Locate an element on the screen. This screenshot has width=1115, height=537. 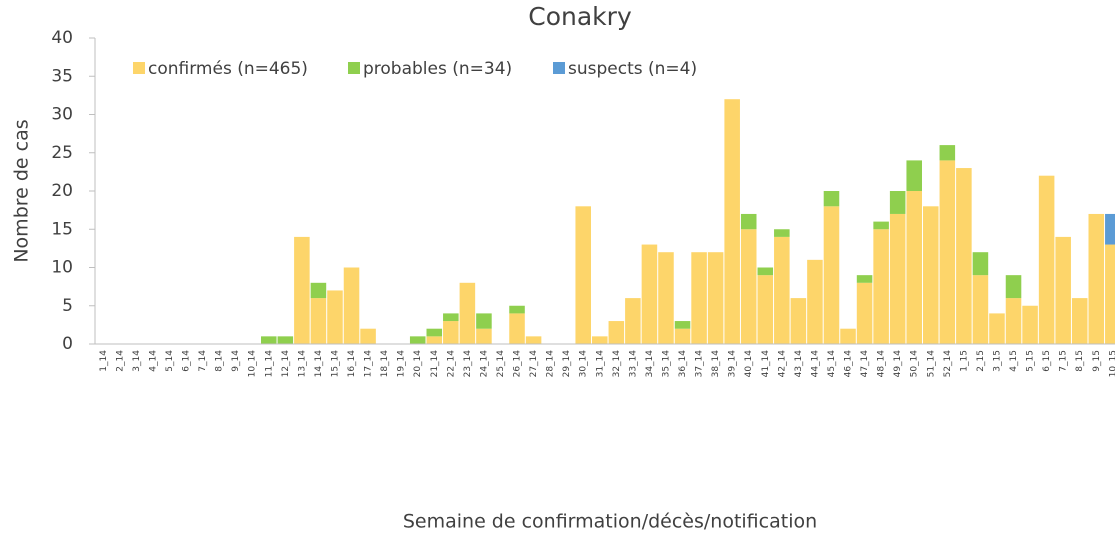
x-tick-label: 36_14 is located at coordinates (683, 364).